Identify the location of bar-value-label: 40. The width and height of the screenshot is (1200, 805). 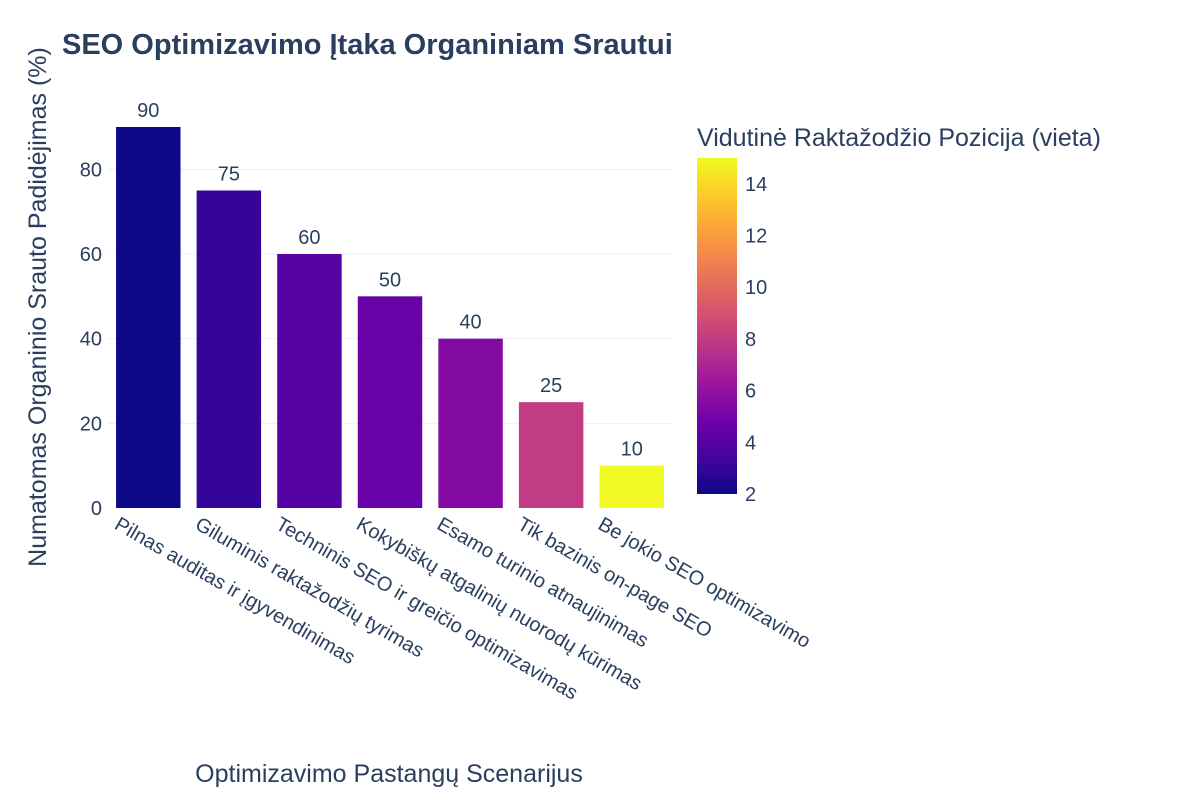
(470, 323).